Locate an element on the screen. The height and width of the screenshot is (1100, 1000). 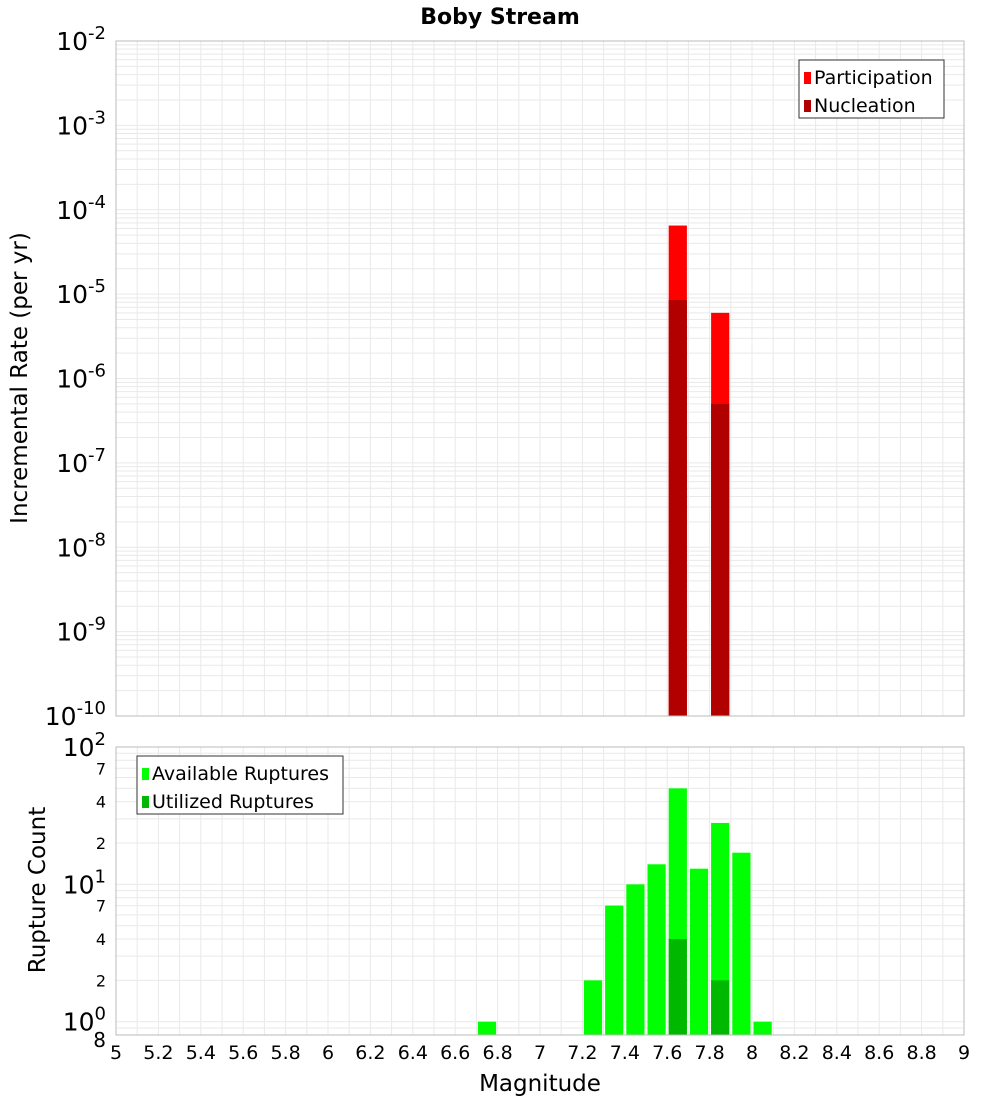
x-tick-label: 5.8 is located at coordinates (285, 1053).